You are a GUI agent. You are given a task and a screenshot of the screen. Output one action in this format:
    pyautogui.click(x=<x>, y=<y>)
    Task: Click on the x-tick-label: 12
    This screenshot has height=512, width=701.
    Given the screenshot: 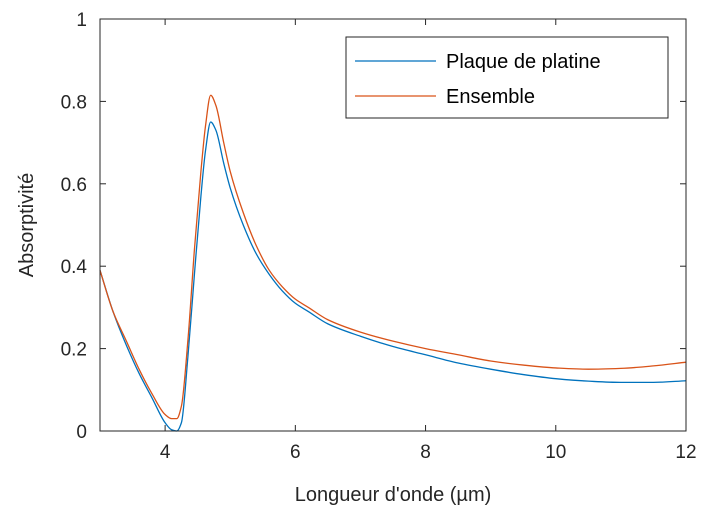 What is the action you would take?
    pyautogui.click(x=685, y=452)
    